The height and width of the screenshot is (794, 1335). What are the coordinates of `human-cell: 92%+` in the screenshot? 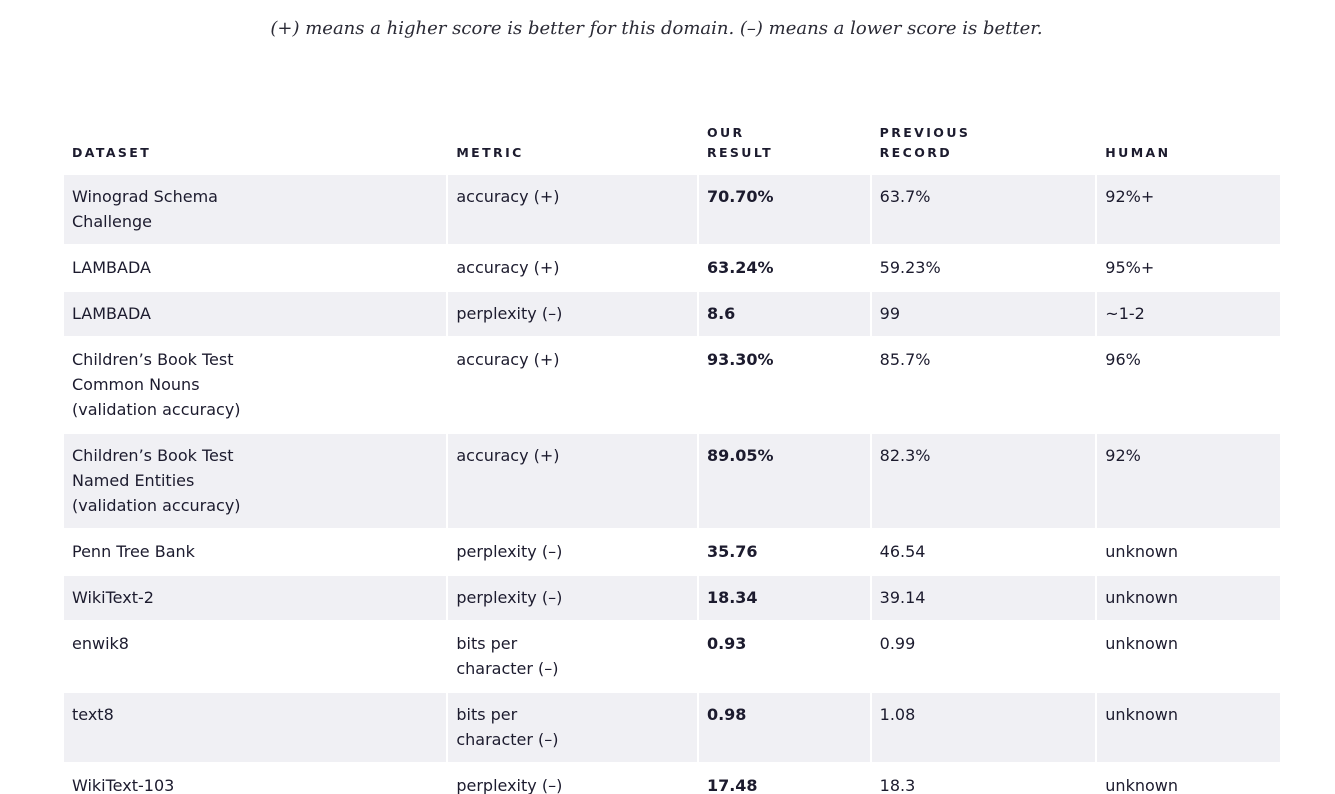 It's located at (1188, 209).